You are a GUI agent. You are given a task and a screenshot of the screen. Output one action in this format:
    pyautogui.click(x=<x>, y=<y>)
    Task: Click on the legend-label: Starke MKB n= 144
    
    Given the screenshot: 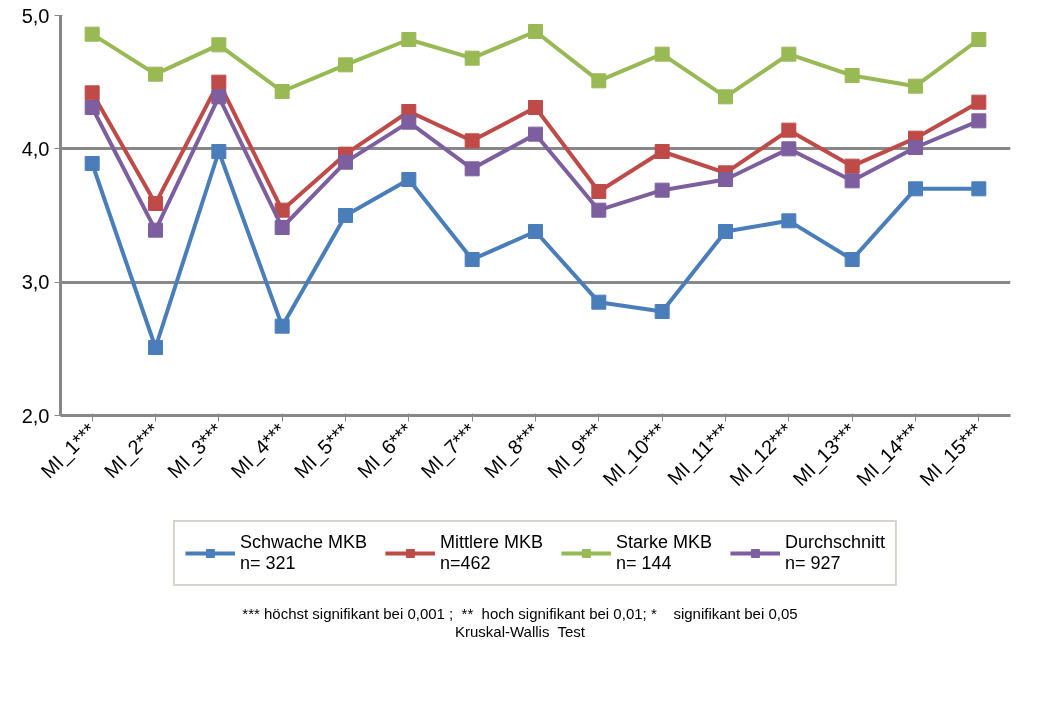 What is the action you would take?
    pyautogui.click(x=664, y=552)
    